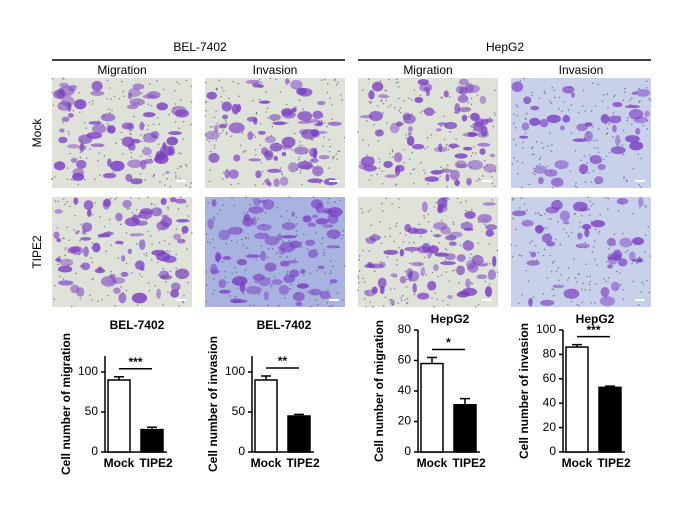 This screenshot has height=523, width=685. I want to click on column-label: Invasion, so click(275, 70).